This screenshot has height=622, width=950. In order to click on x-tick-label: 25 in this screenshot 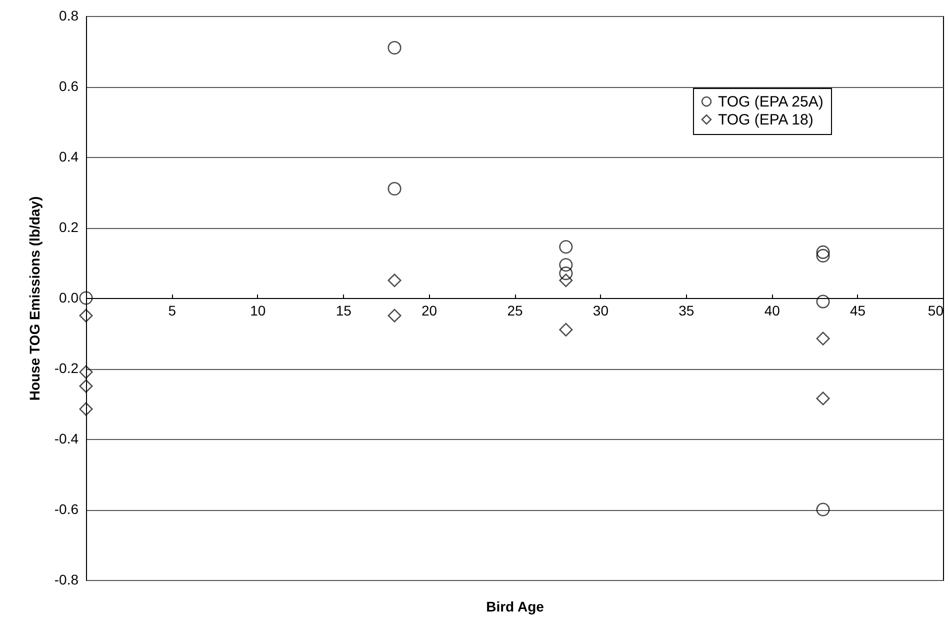, I will do `click(515, 310)`.